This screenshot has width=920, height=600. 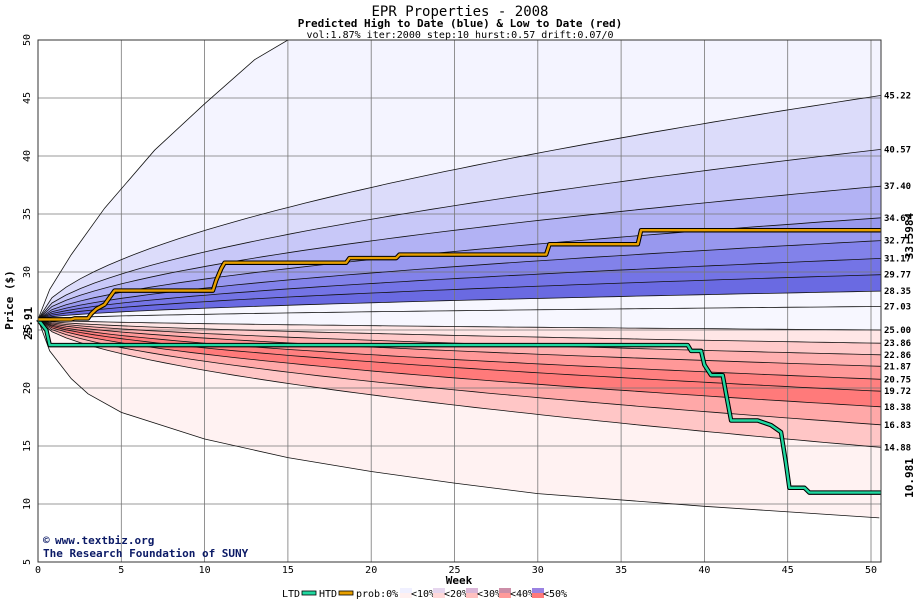 I want to click on x-tick-label: 15, so click(x=288, y=570).